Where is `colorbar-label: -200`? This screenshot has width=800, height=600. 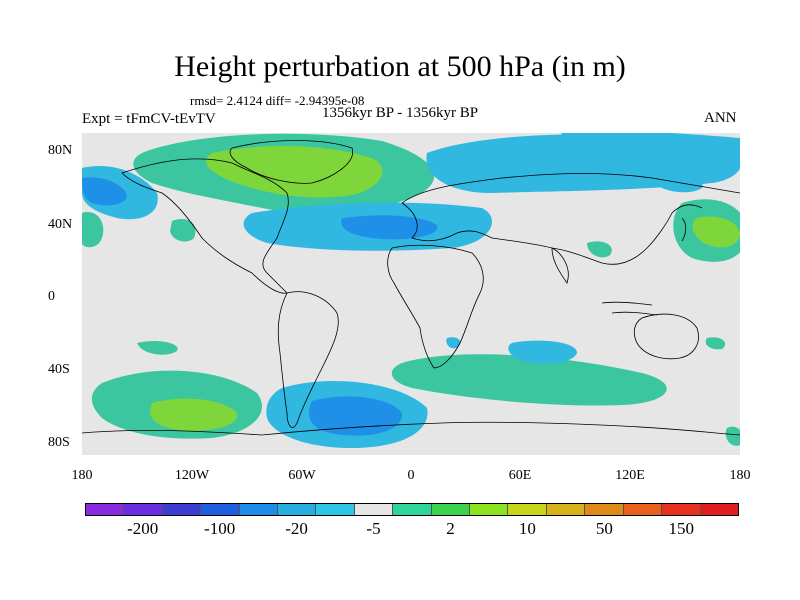 colorbar-label: -200 is located at coordinates (143, 528).